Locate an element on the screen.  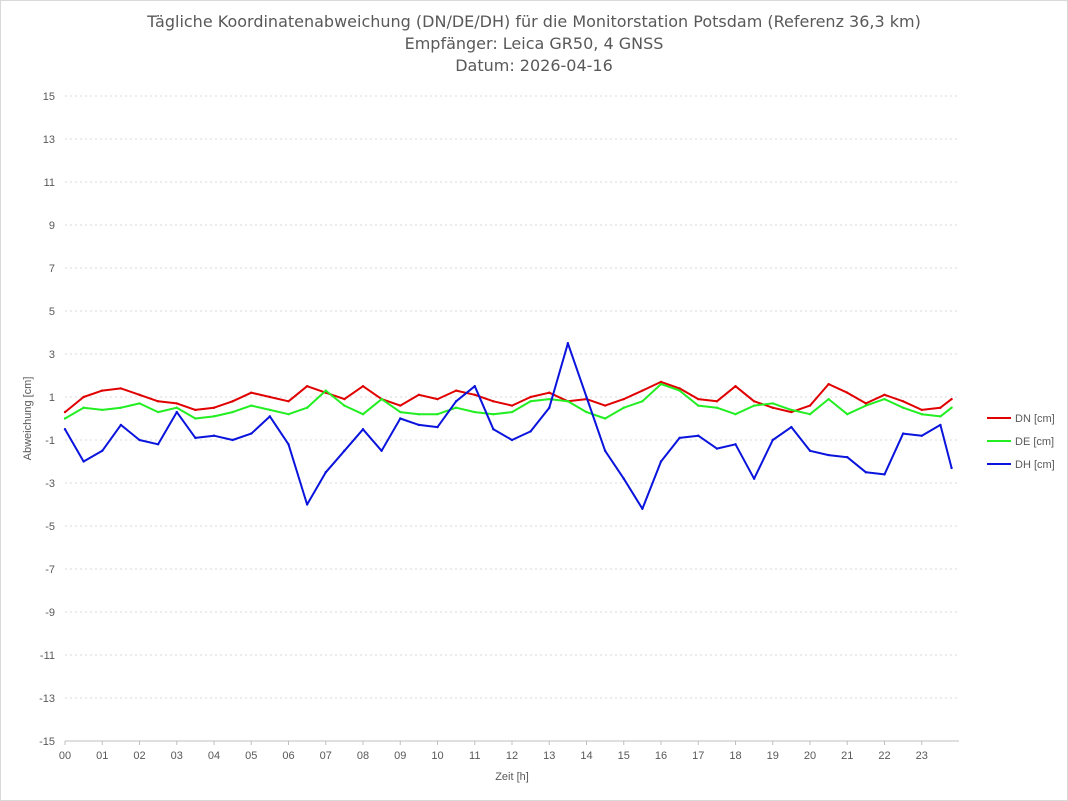
y-tick-label: 13 is located at coordinates (49, 140).